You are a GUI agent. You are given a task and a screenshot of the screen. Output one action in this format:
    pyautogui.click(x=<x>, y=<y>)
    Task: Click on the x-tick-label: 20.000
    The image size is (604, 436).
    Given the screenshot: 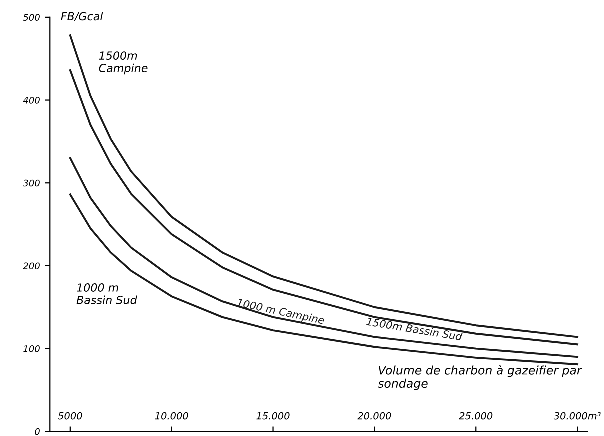 What is the action you would take?
    pyautogui.click(x=375, y=416)
    